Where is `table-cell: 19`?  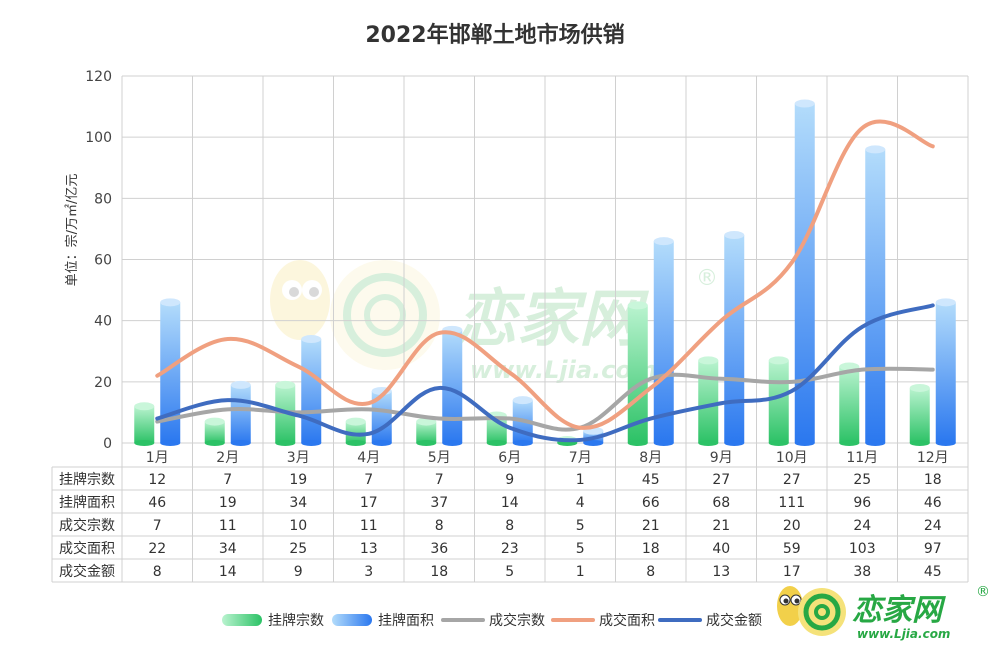 table-cell: 19 is located at coordinates (298, 480).